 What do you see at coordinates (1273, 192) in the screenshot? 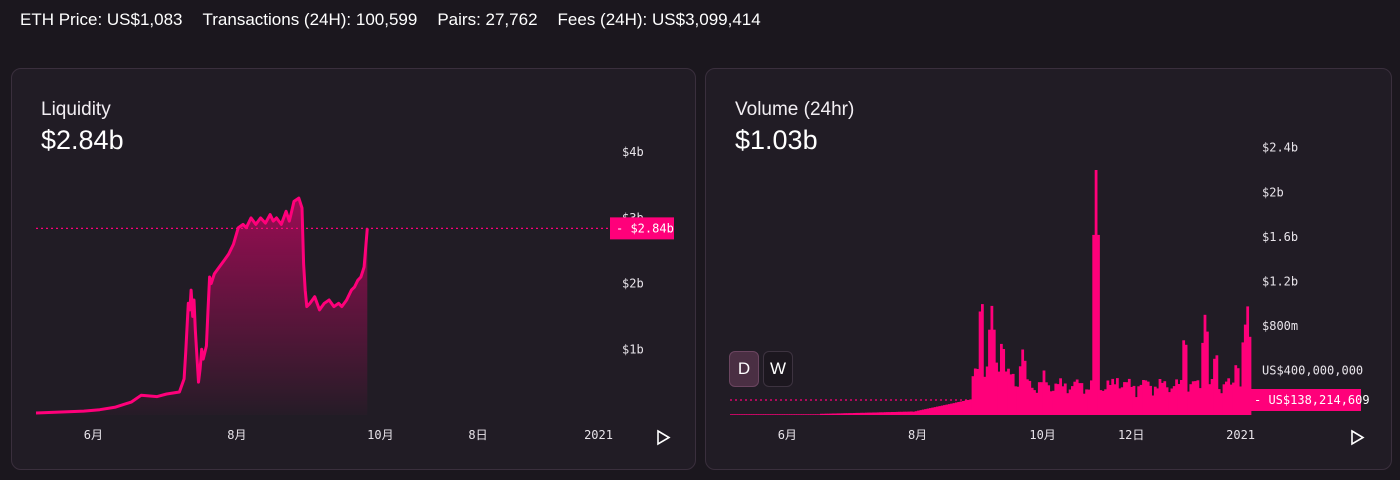
I see `volume-y-tick: $2b` at bounding box center [1273, 192].